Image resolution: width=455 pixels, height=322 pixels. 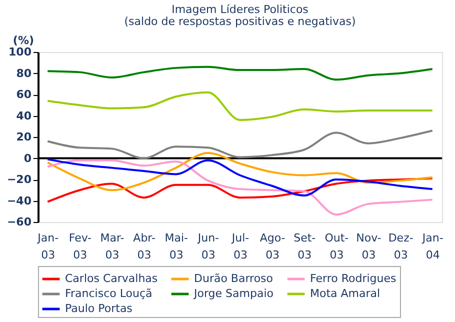 I want to click on x-tick-label: Jun-03, so click(x=208, y=247).